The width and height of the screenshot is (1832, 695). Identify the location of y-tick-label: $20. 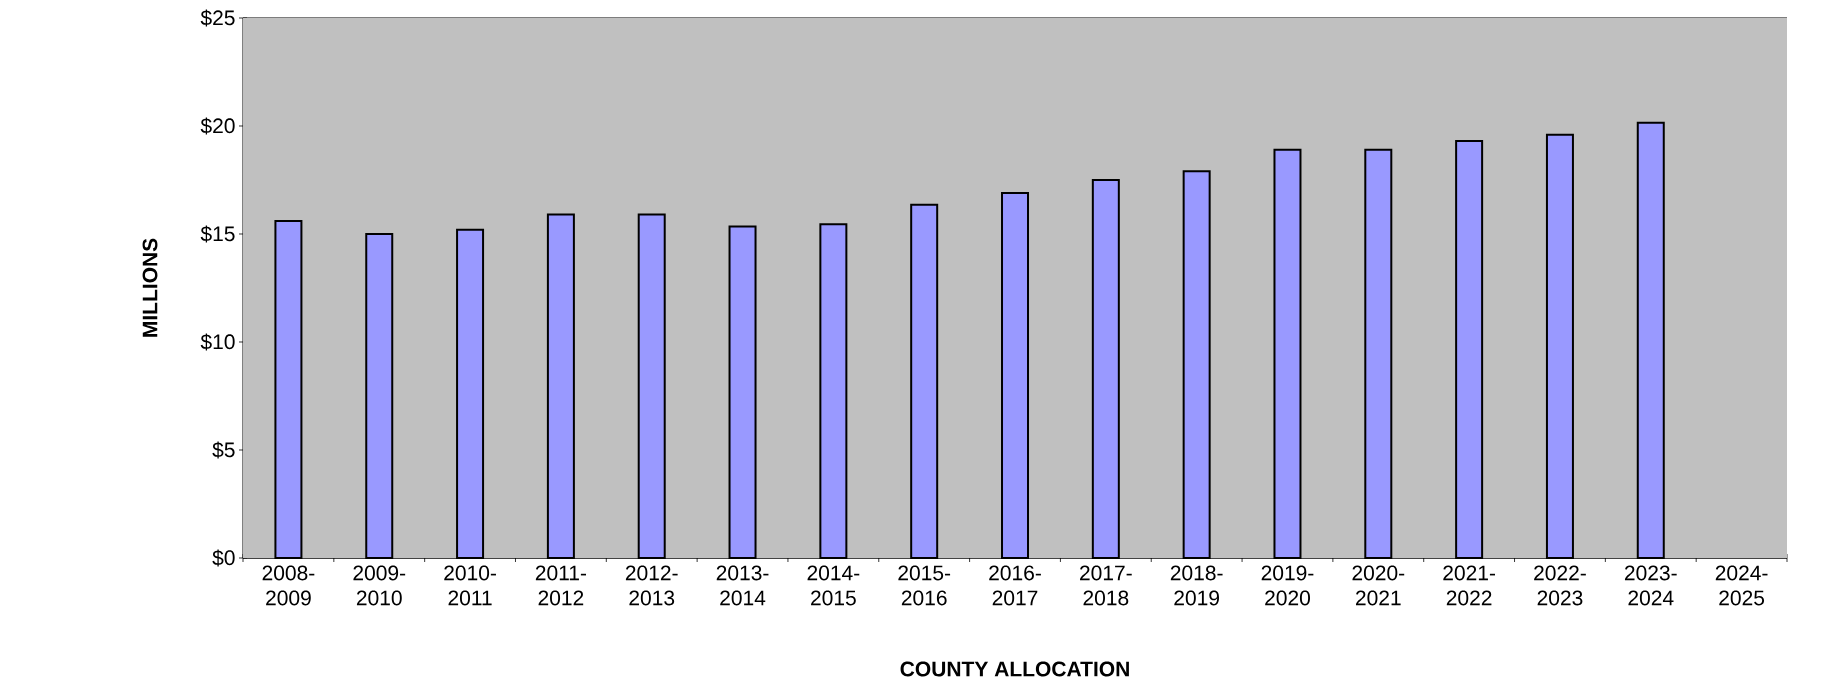
(217, 126).